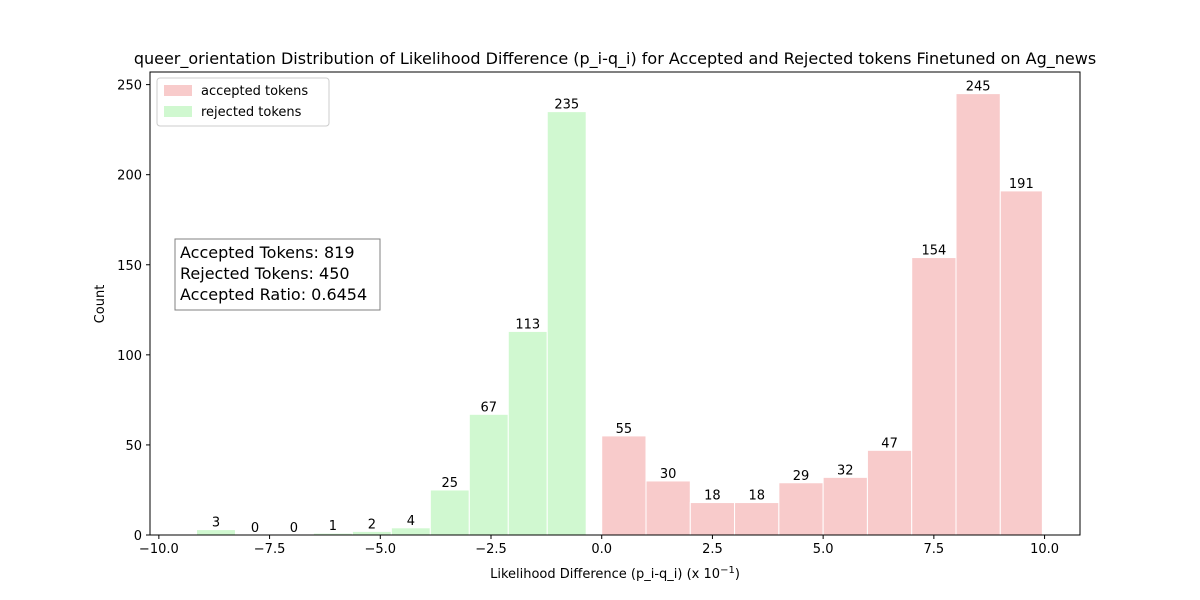 This screenshot has height=600, width=1200. What do you see at coordinates (727, 570) in the screenshot?
I see `x-axis-label-exponent: −1` at bounding box center [727, 570].